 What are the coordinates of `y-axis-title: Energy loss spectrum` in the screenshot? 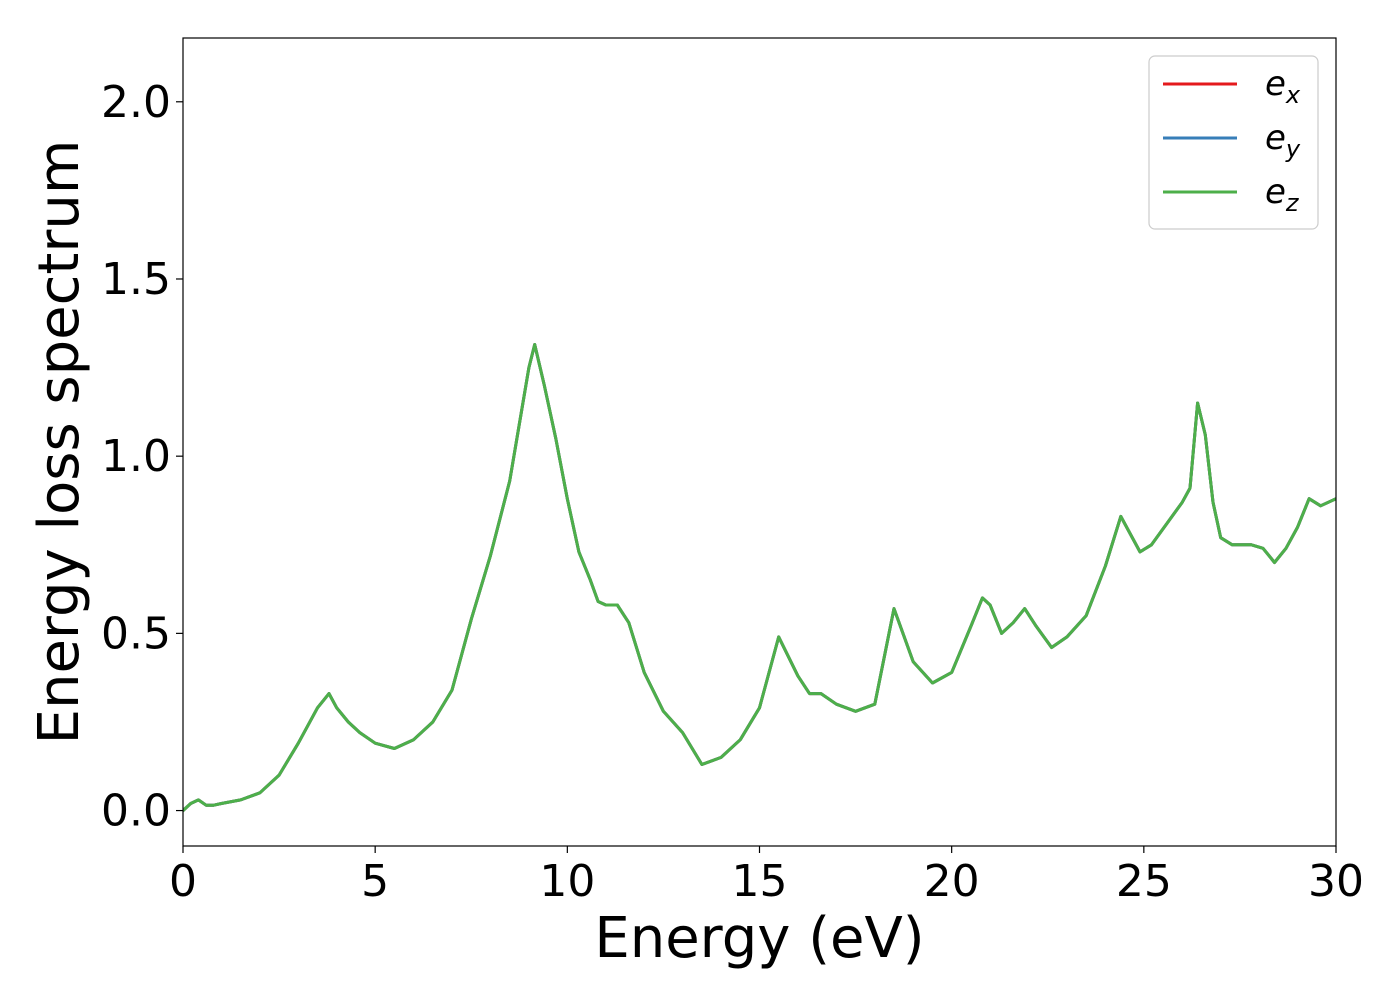 It's located at (59, 442).